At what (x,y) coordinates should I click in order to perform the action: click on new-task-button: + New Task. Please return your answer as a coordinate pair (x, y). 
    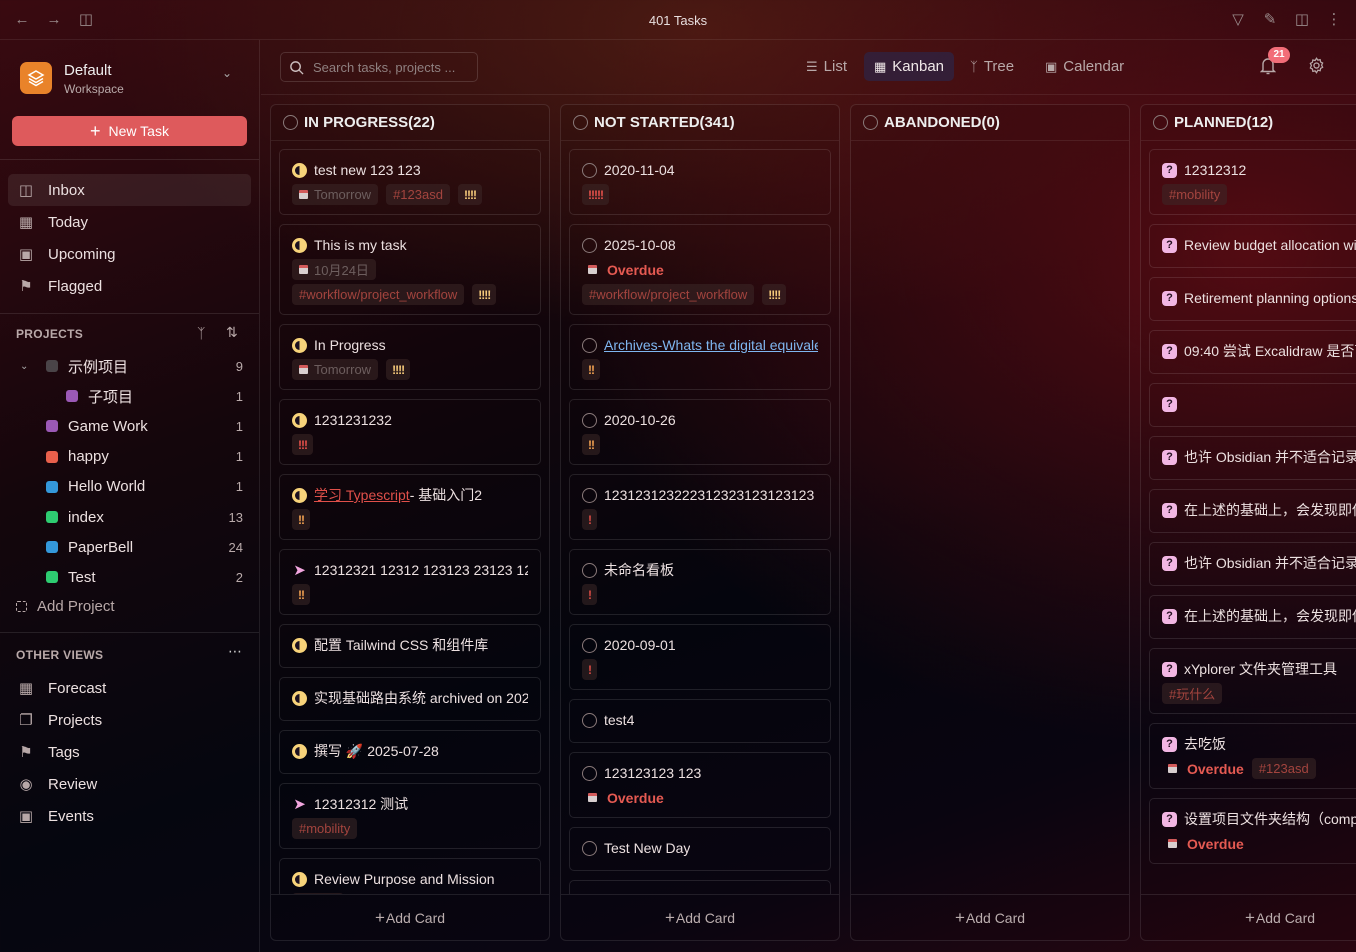
    Looking at the image, I should click on (129, 131).